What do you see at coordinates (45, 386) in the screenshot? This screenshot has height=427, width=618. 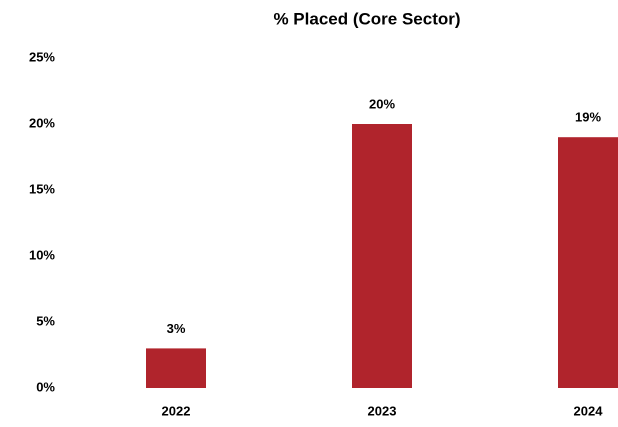 I see `y-tick-label: 0%` at bounding box center [45, 386].